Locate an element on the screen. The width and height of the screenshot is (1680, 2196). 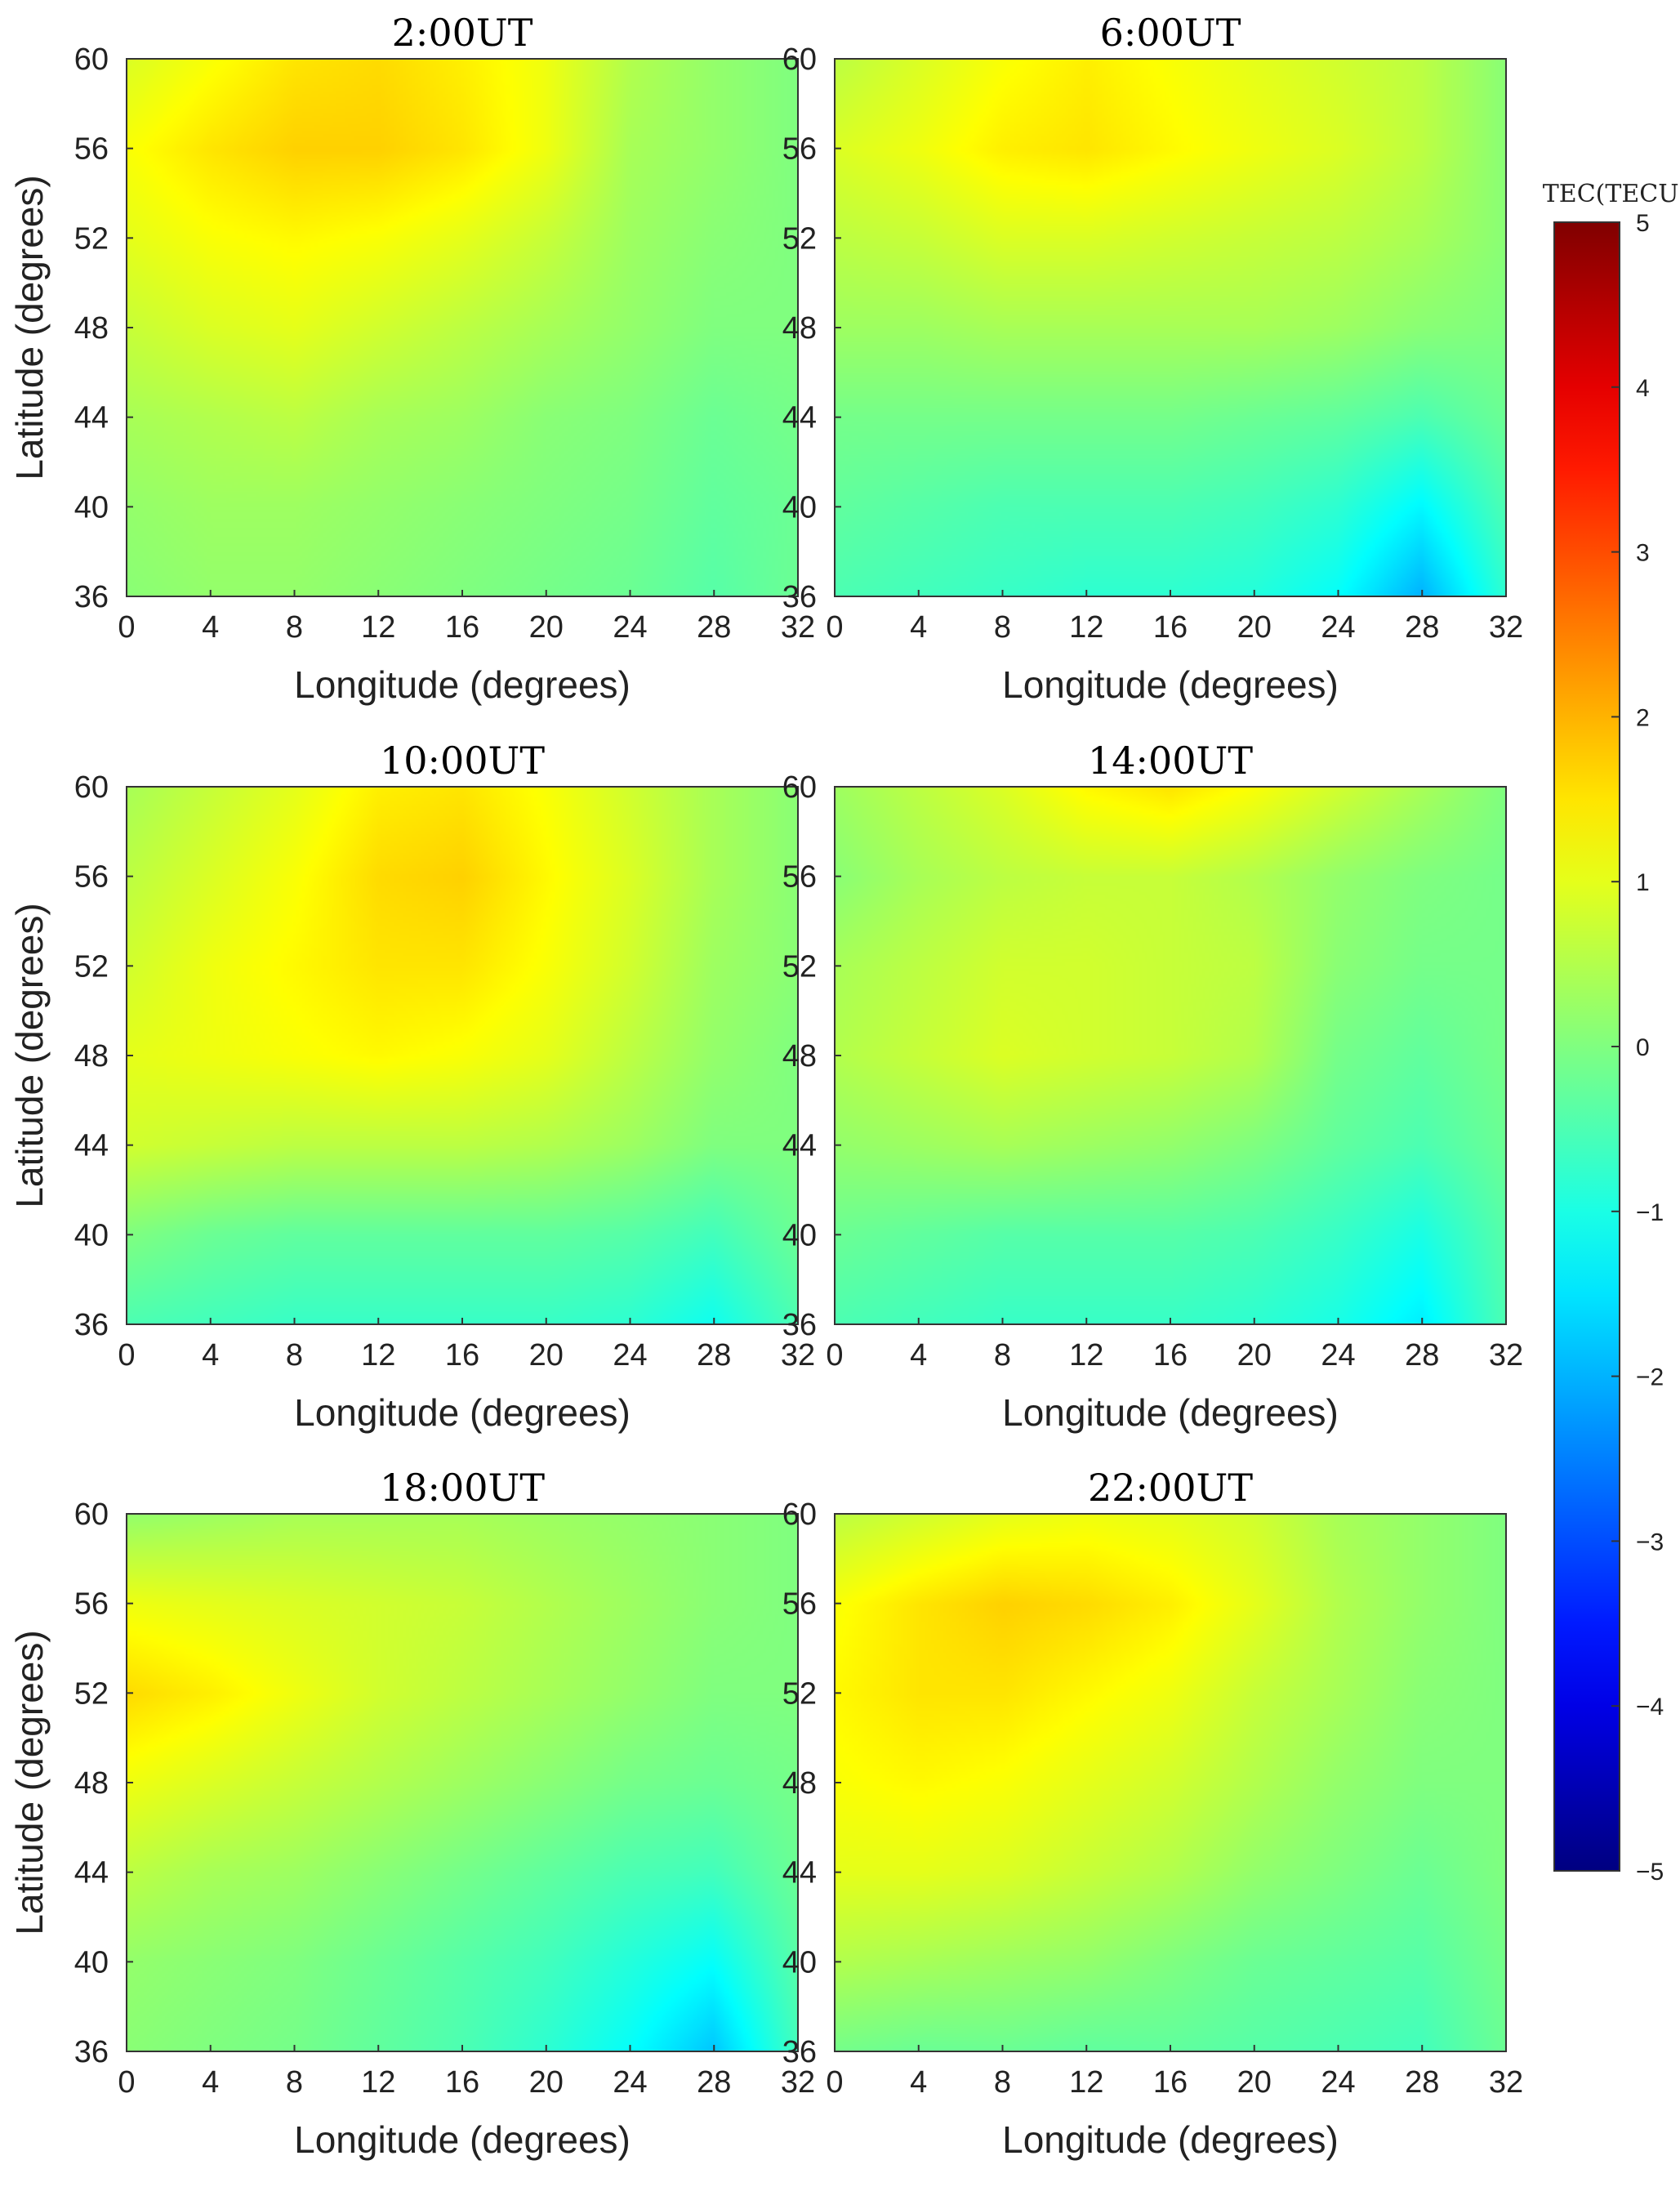
colorbar-tick-label: 0 is located at coordinates (1643, 1047).